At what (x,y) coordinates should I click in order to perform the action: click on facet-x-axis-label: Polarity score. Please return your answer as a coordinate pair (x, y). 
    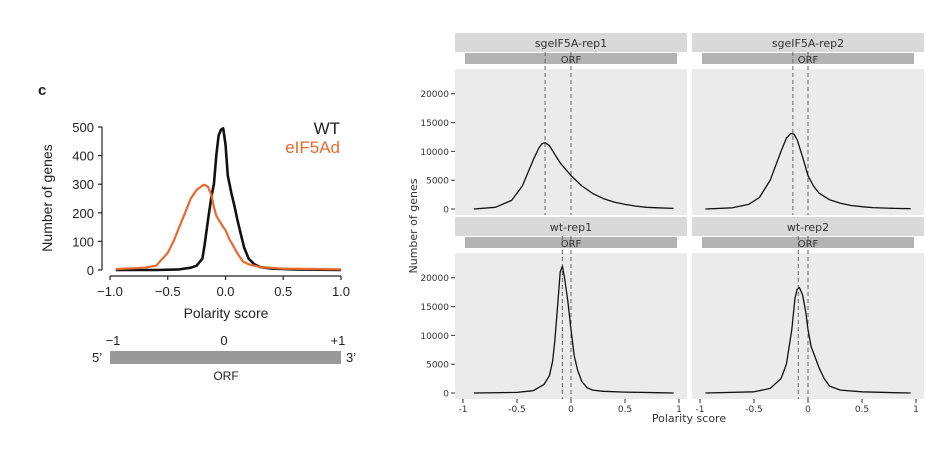
    Looking at the image, I should click on (689, 418).